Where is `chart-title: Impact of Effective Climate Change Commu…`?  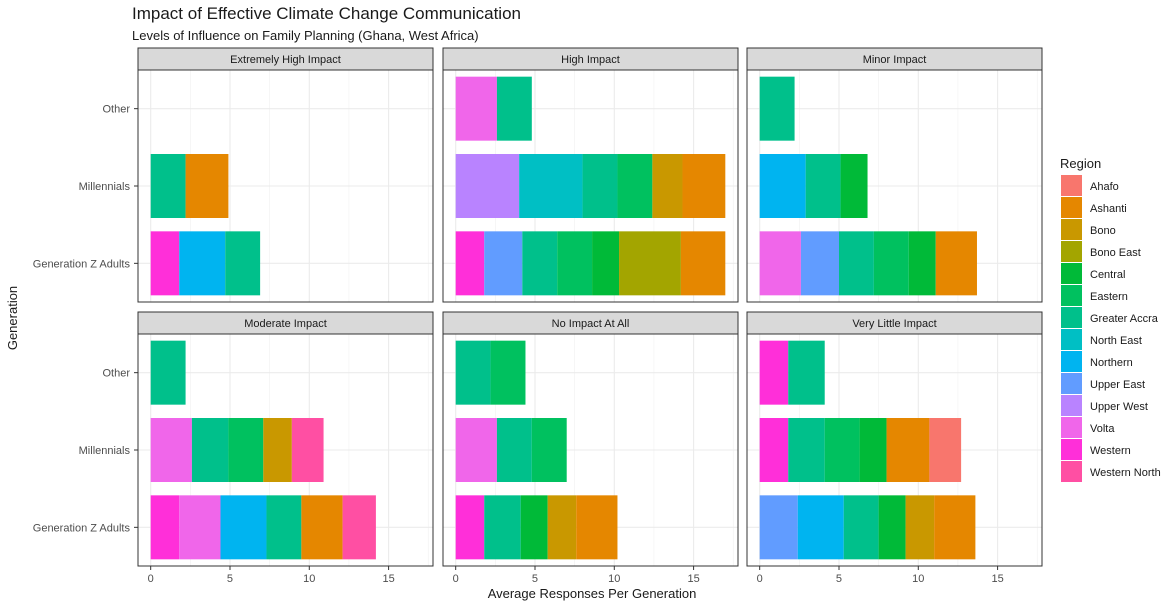 chart-title: Impact of Effective Climate Change Commu… is located at coordinates (326, 13).